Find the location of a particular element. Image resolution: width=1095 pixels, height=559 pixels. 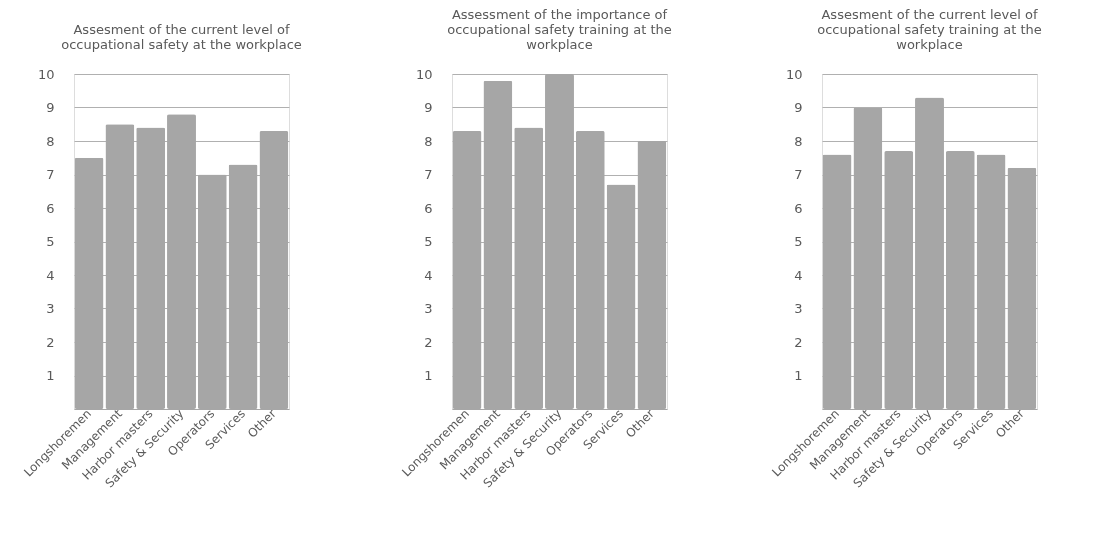

chart-title: Assesment of the current level of occupational safety at the workplace is located at coordinates (181, 37).